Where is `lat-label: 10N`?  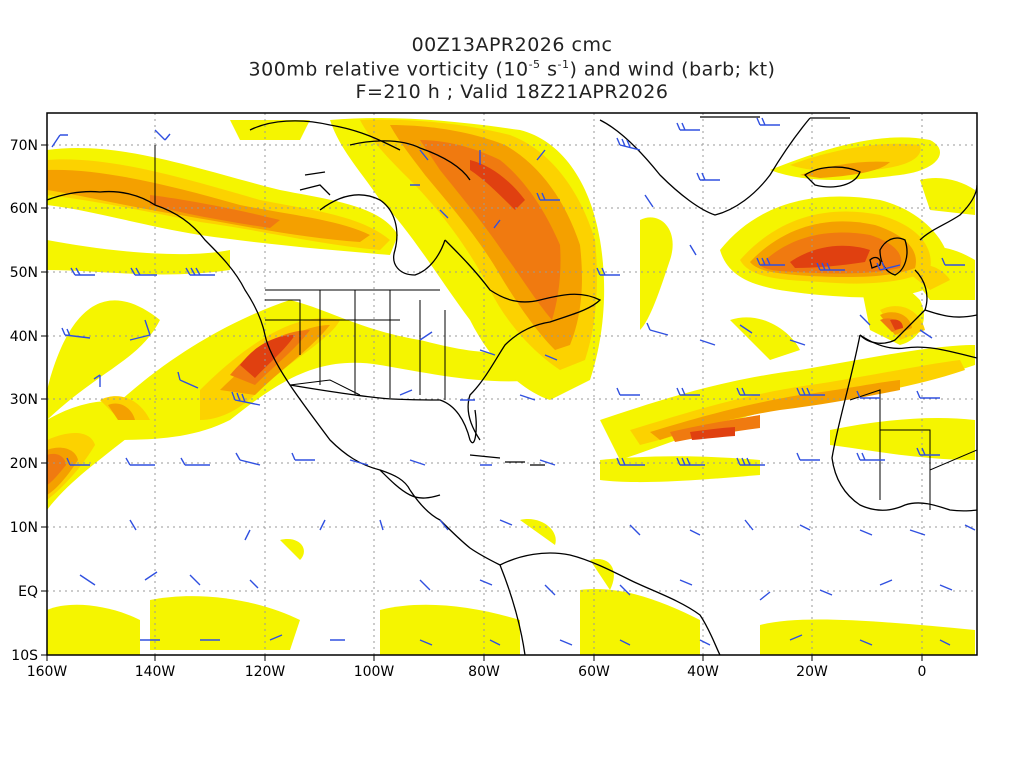 lat-label: 10N is located at coordinates (24, 528).